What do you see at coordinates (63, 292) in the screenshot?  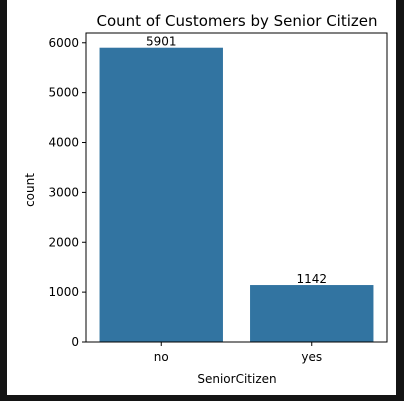 I see `y-tick-label: 1000` at bounding box center [63, 292].